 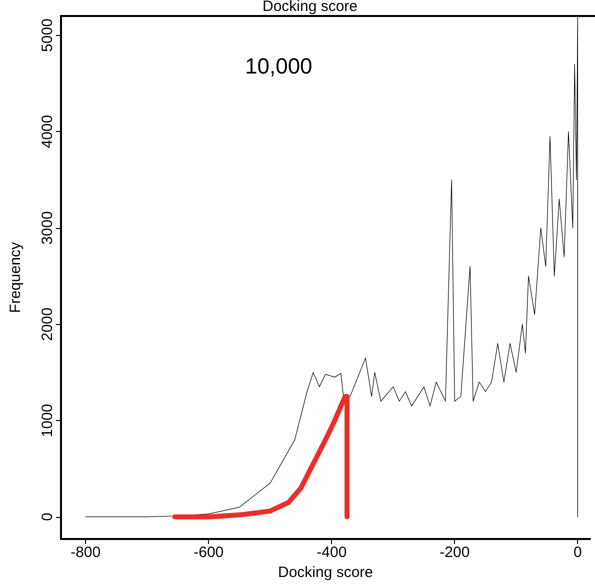 What do you see at coordinates (455, 552) in the screenshot?
I see `x-tick-label: -200` at bounding box center [455, 552].